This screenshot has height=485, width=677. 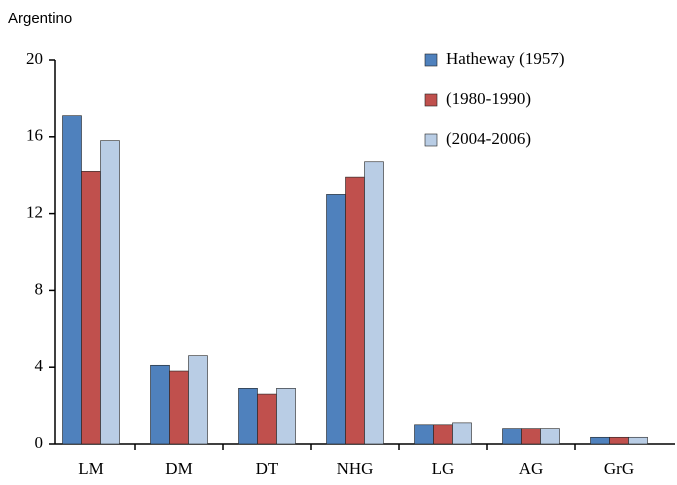 What do you see at coordinates (443, 468) in the screenshot?
I see `x-tick-label: LG` at bounding box center [443, 468].